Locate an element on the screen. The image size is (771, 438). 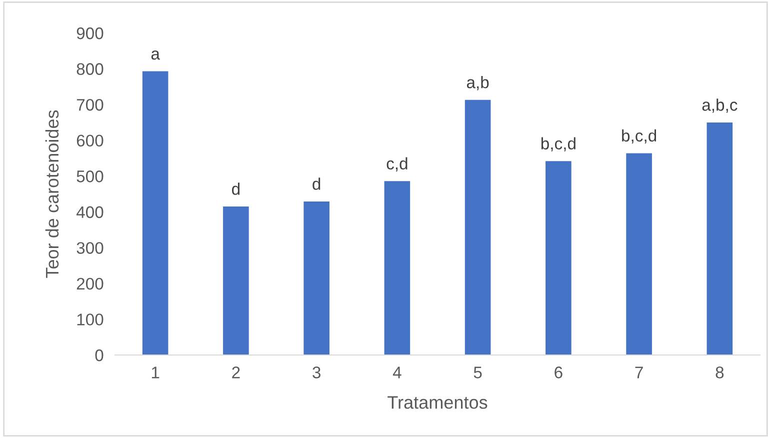
y-tick-label: 900 is located at coordinates (90, 33).